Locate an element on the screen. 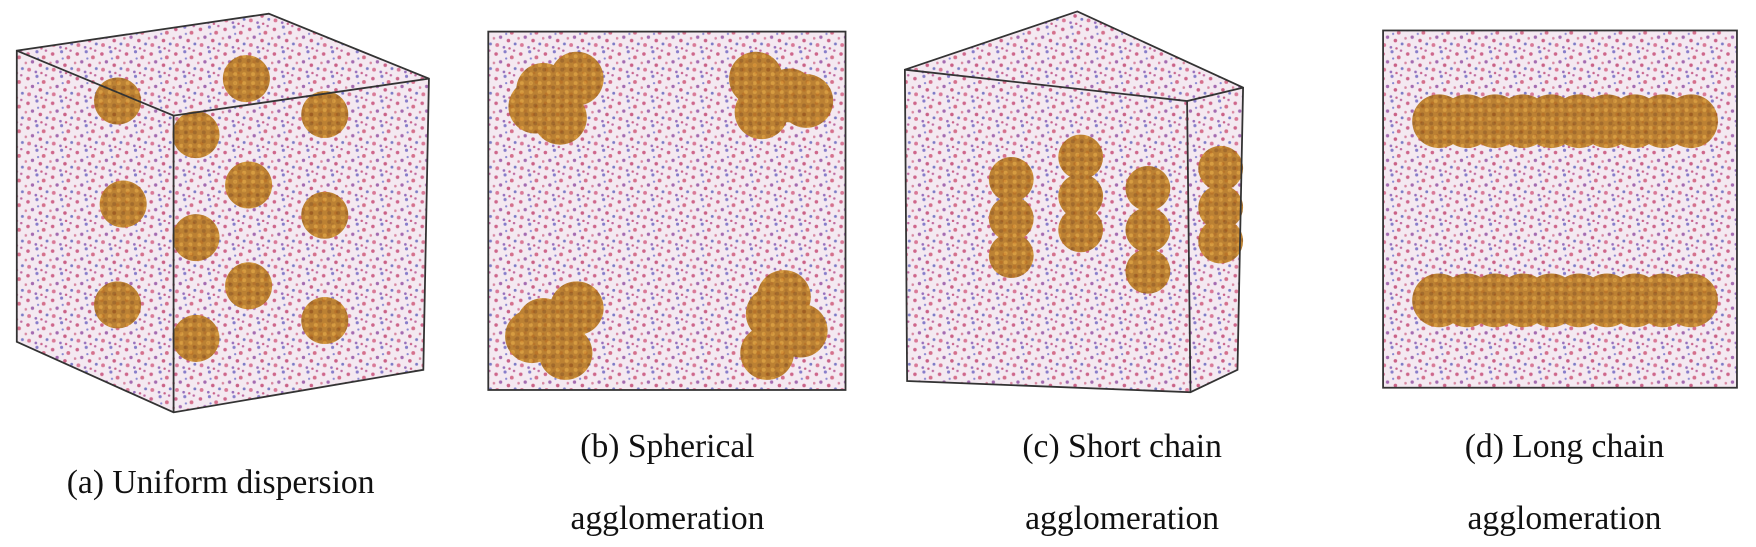  panel-d is located at coordinates (1560, 209).